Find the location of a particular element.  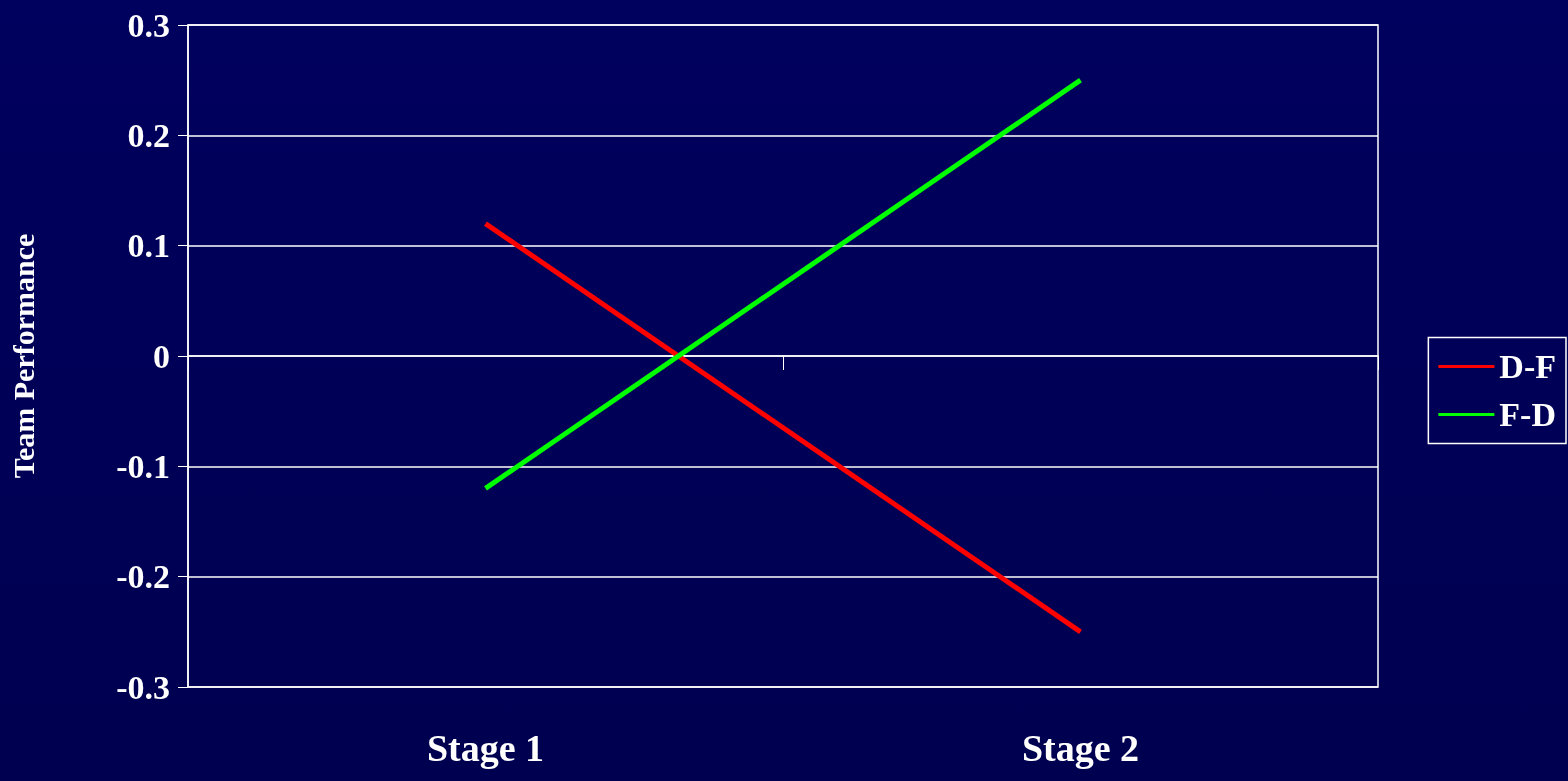

y-tick-label: 0.3 is located at coordinates (148, 25).